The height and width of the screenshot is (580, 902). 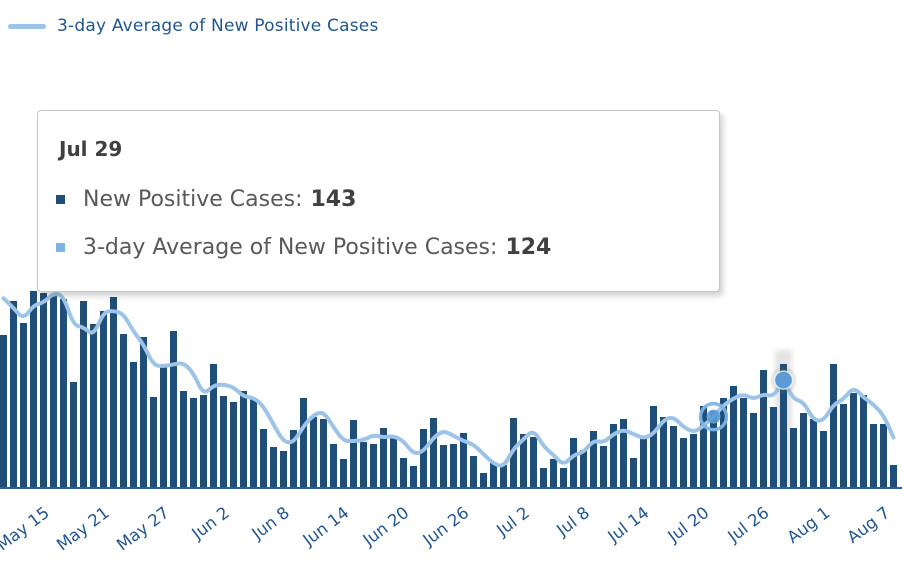 What do you see at coordinates (26, 529) in the screenshot?
I see `x-axis-label: May 15` at bounding box center [26, 529].